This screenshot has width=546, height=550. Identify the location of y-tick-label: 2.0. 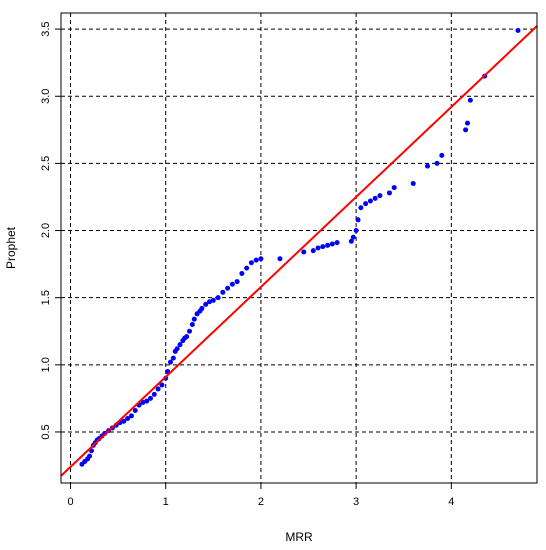
(46, 230).